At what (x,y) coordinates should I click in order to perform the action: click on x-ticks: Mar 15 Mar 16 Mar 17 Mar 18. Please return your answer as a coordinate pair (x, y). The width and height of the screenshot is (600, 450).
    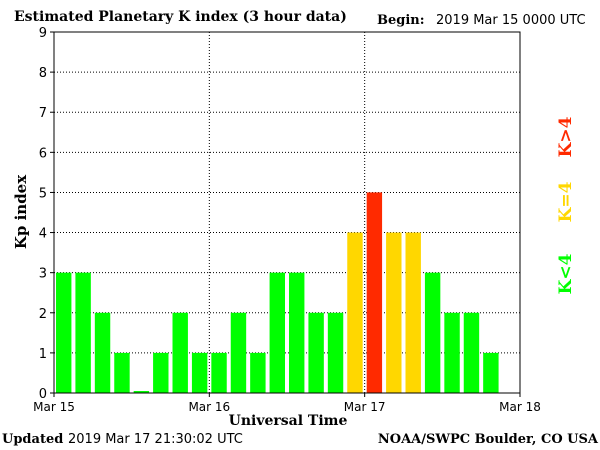
    Looking at the image, I should click on (287, 403).